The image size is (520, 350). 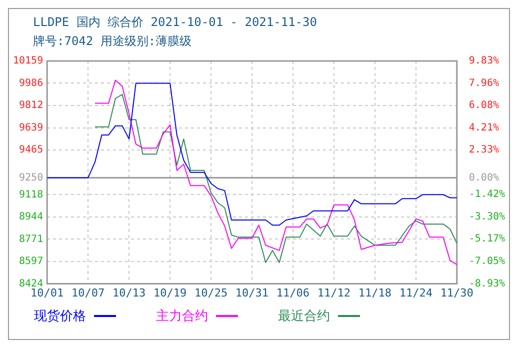 What do you see at coordinates (113, 41) in the screenshot?
I see `chart-subtitle: 牌号:7042 用途级别:薄膜级` at bounding box center [113, 41].